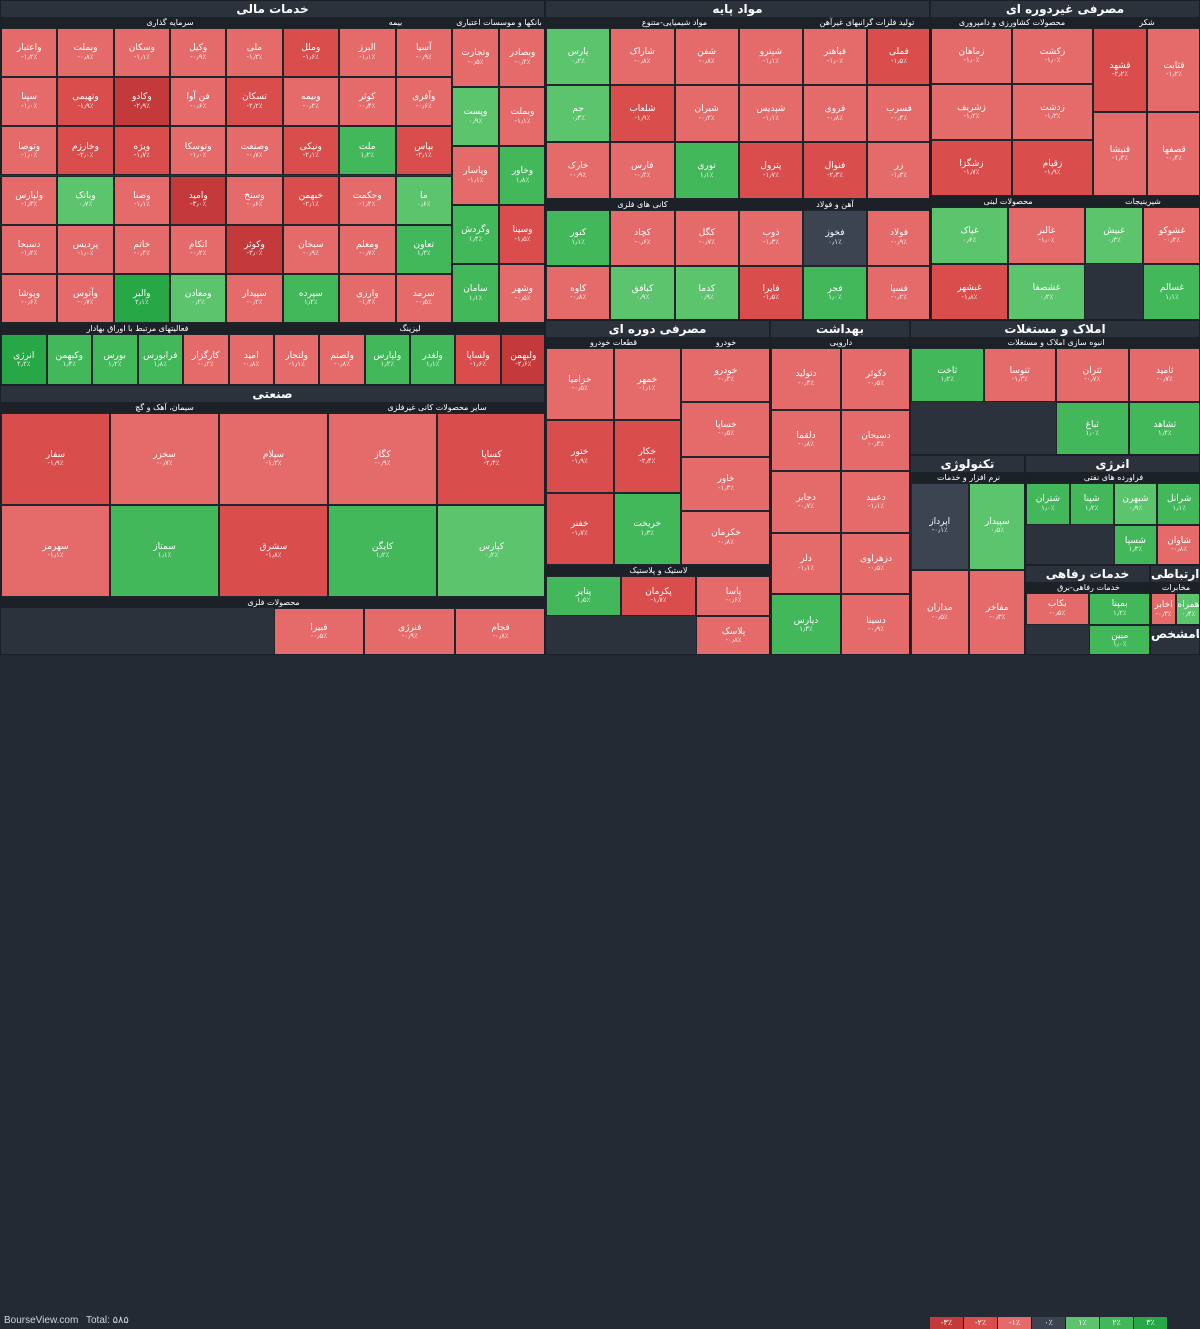 This screenshot has width=1200, height=1329. I want to click on stock-cell: وتهیمی-۱٫۹٪, so click(85, 101).